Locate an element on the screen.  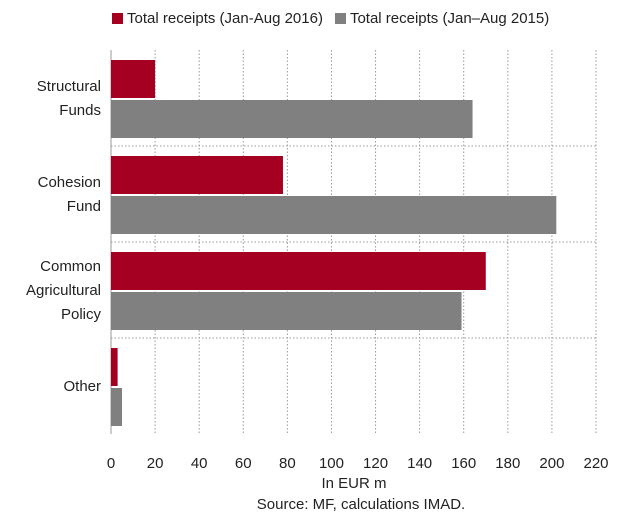
x-tick-label-2: 40 is located at coordinates (199, 463).